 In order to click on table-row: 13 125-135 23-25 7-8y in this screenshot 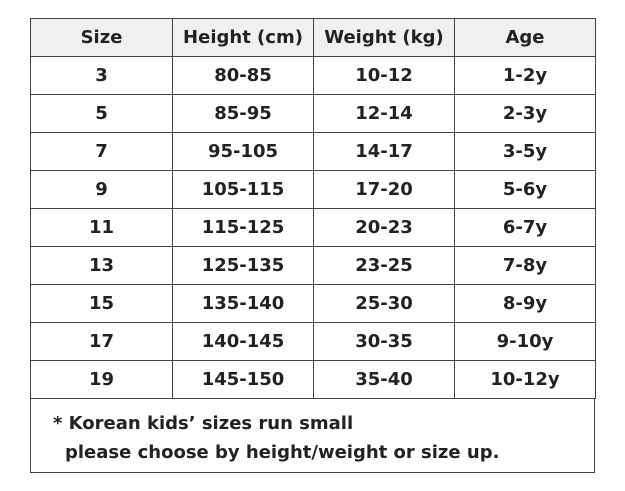, I will do `click(313, 265)`.